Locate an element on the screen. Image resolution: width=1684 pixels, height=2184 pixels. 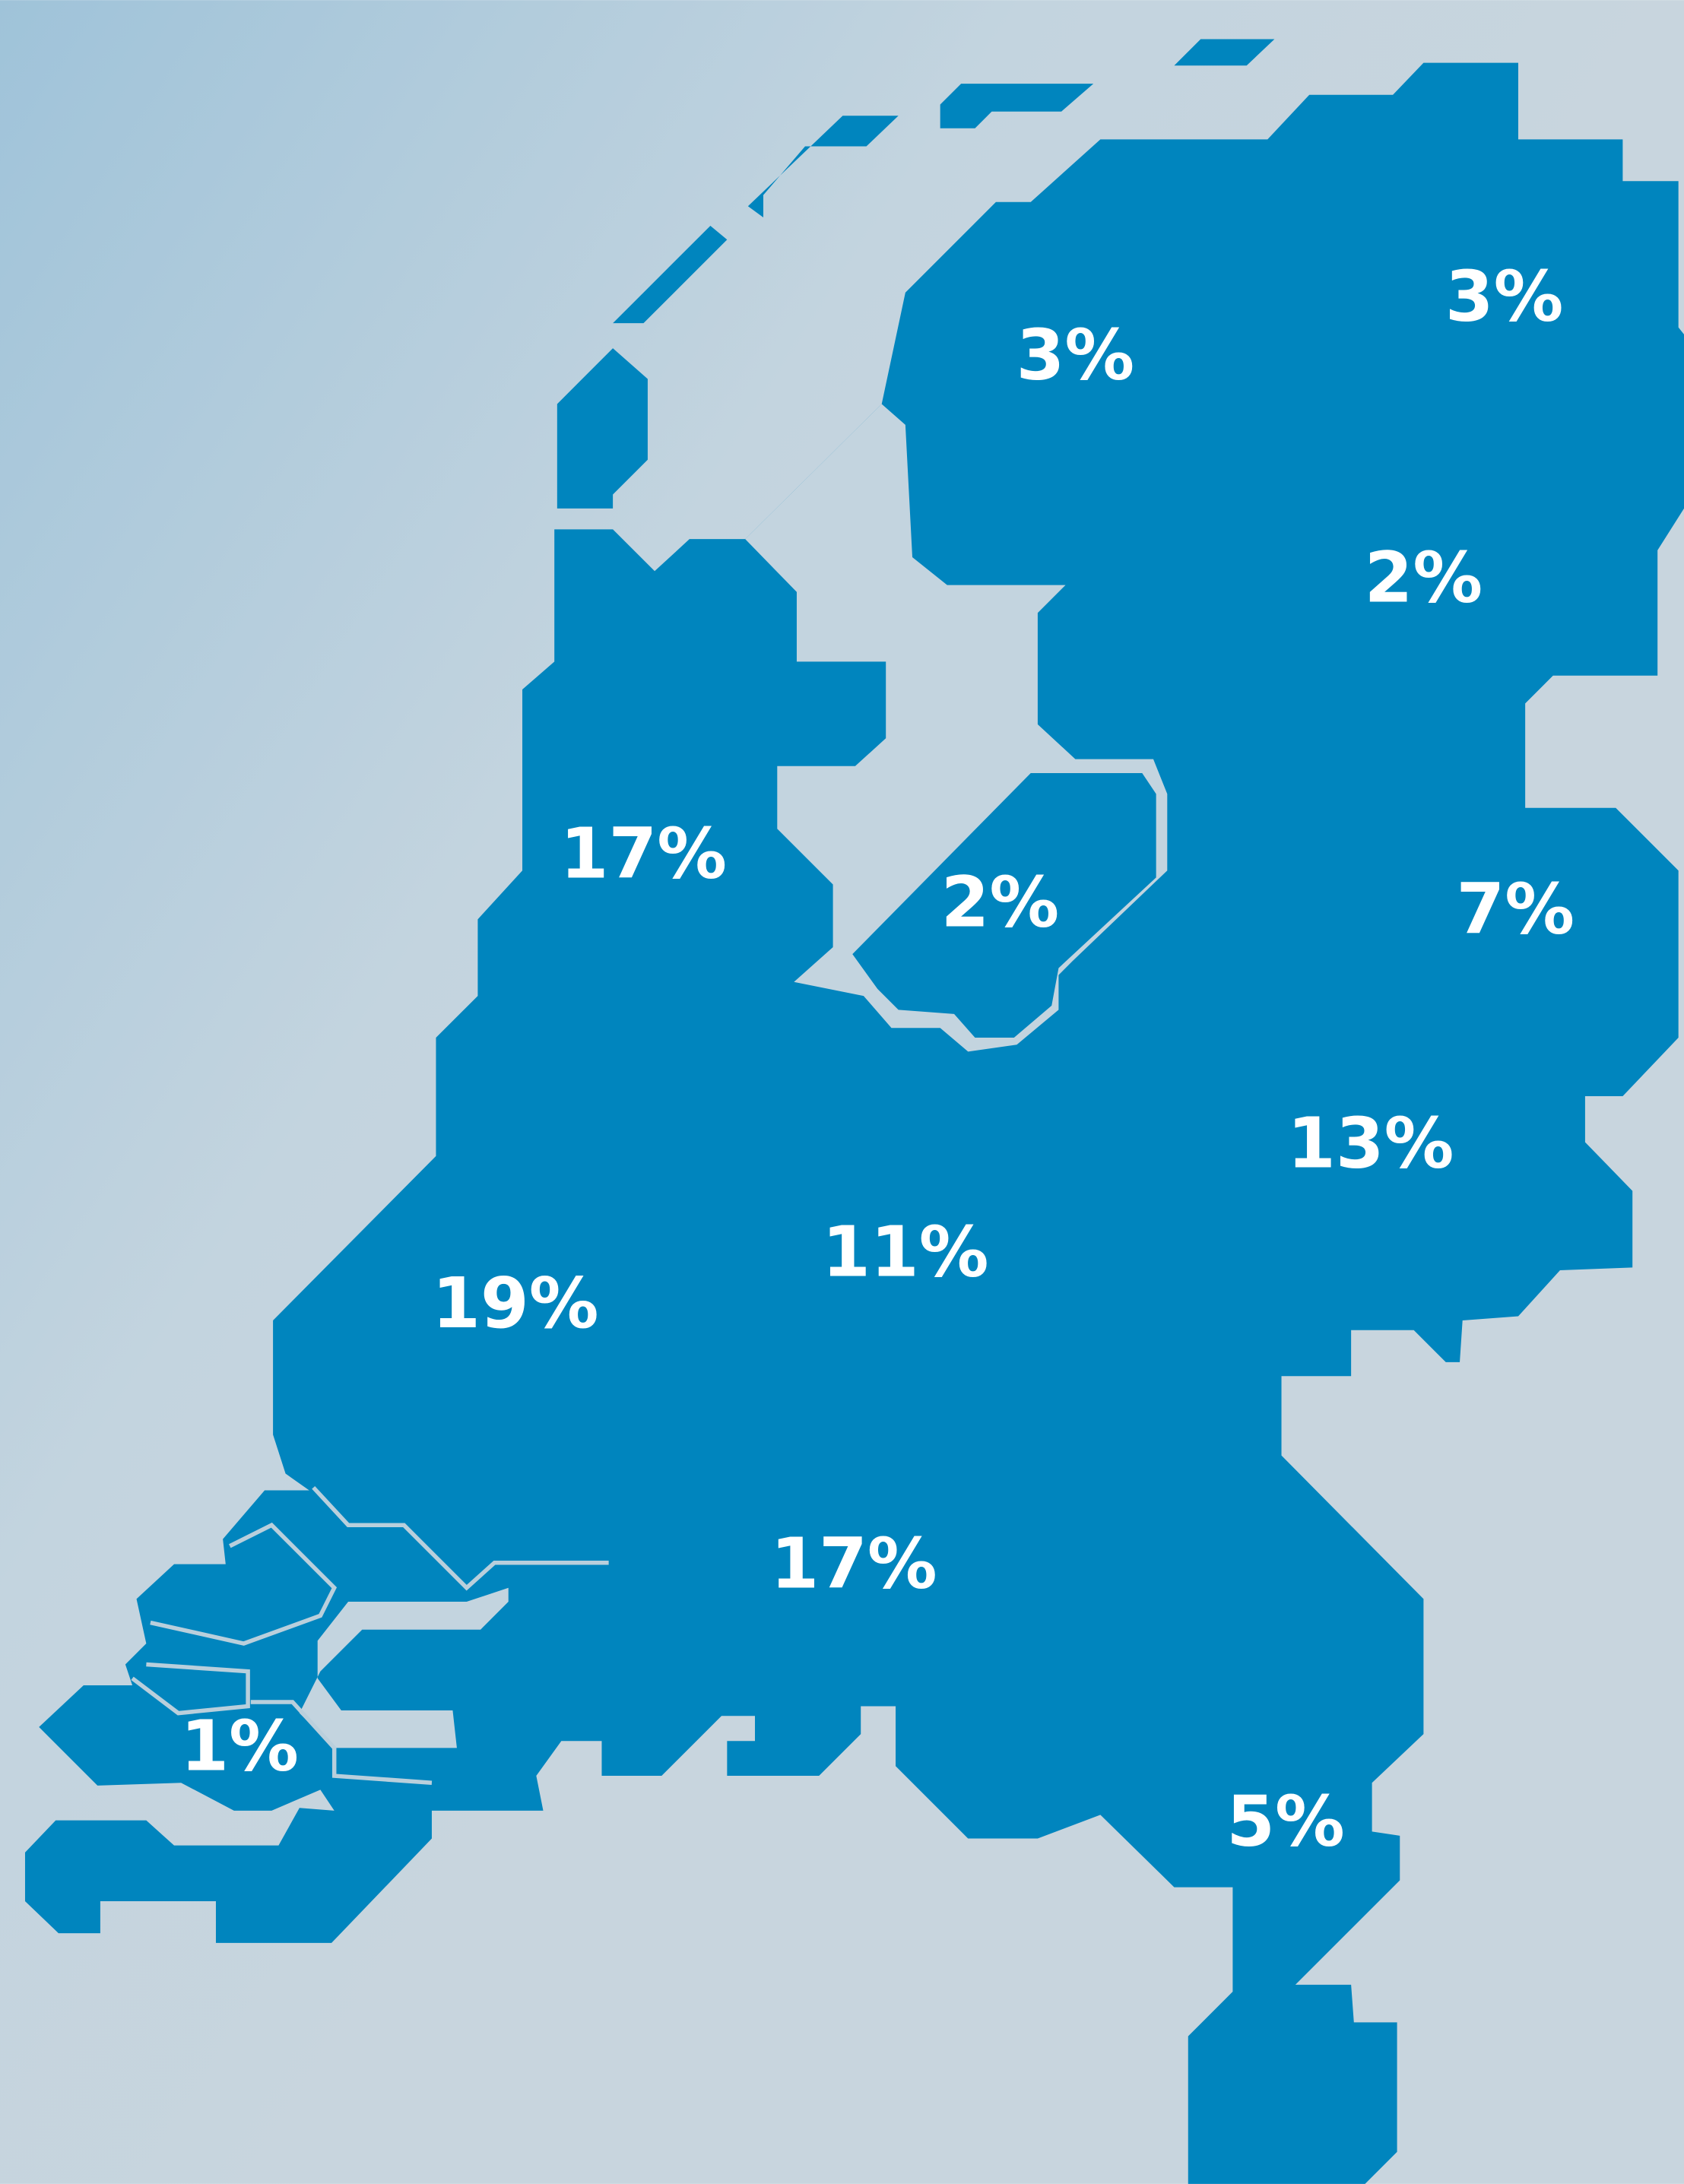
region-value-label: 5% is located at coordinates (1286, 1821).